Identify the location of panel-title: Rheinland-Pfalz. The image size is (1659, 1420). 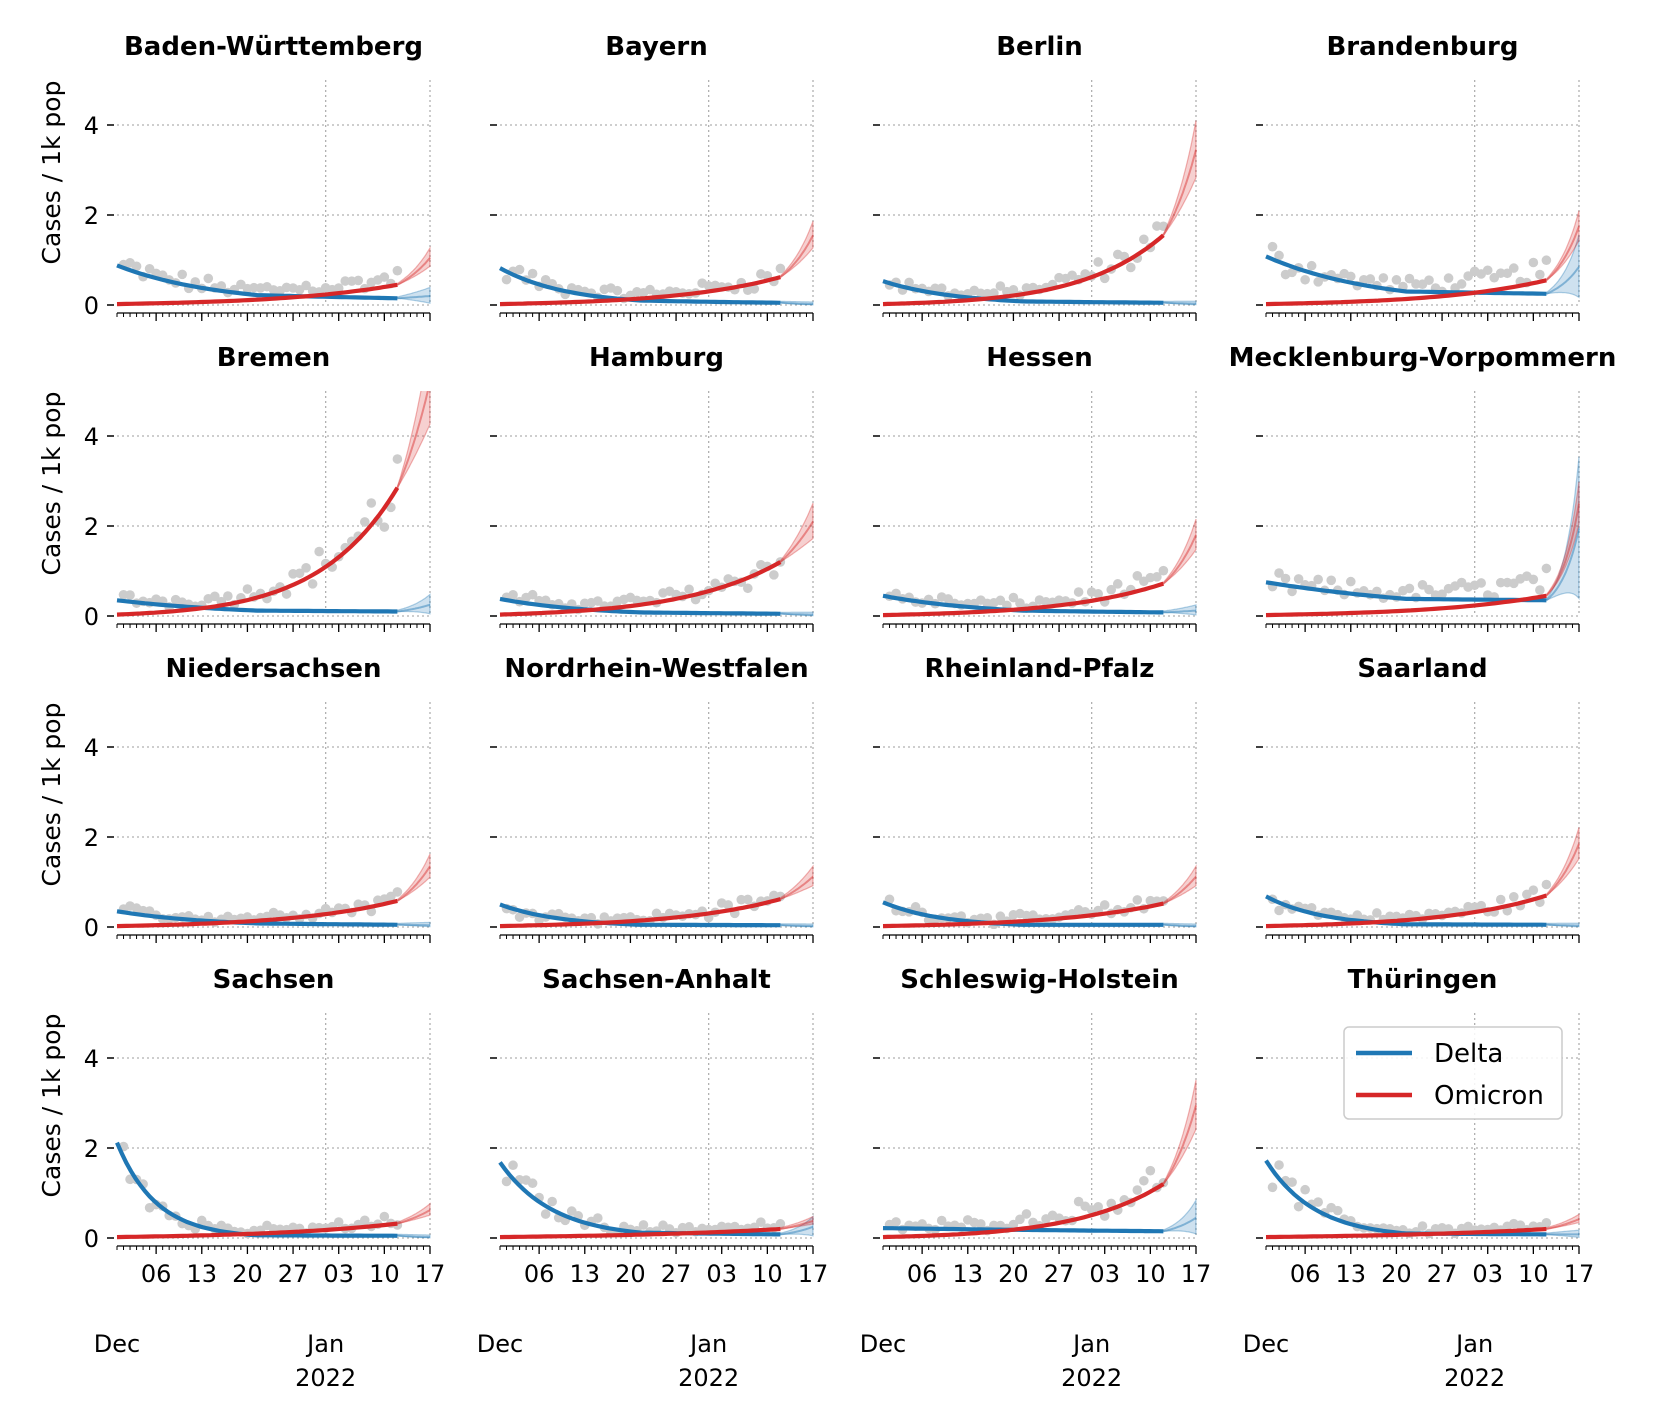
(1040, 669).